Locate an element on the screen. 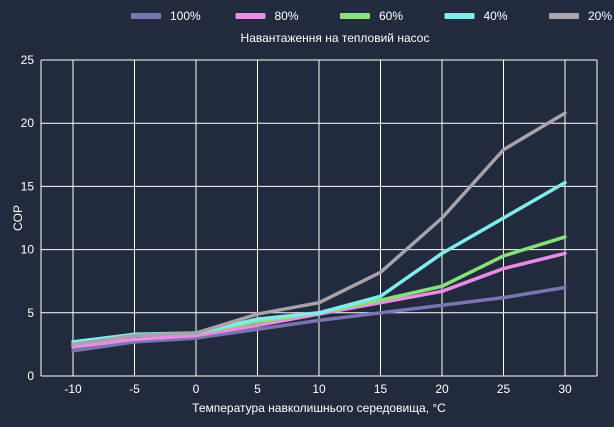 The width and height of the screenshot is (614, 427). x-tick-label: -5 is located at coordinates (134, 389).